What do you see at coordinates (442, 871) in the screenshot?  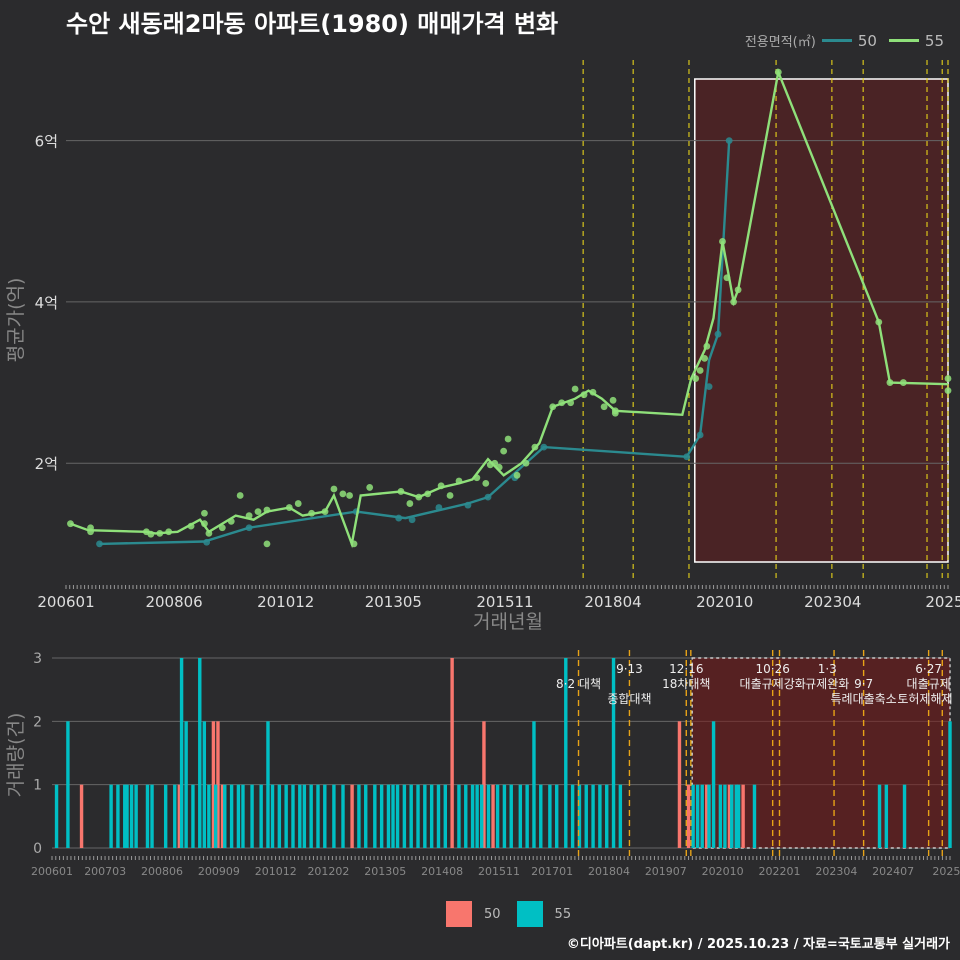 I see `x-tick-label-7: 201408` at bounding box center [442, 871].